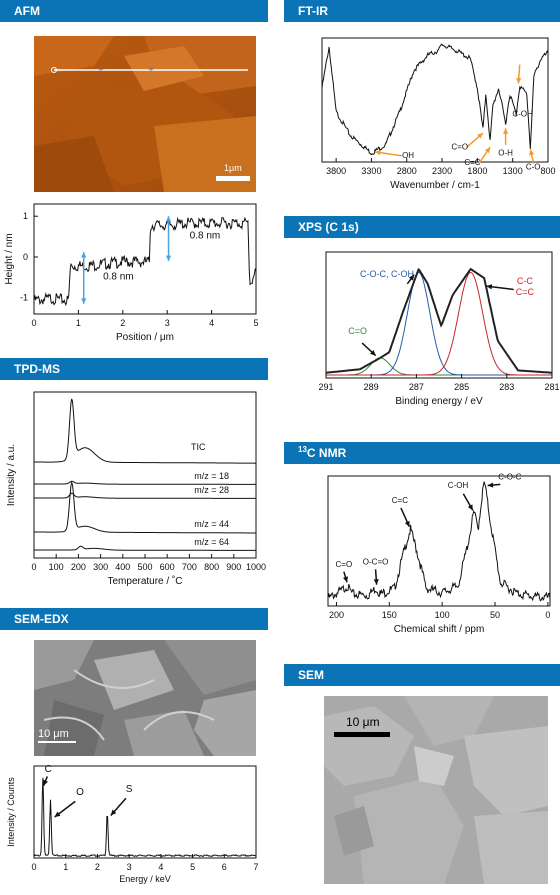  Describe the element at coordinates (97, 867) in the screenshot. I see `edx-xtick-label: 2` at that location.